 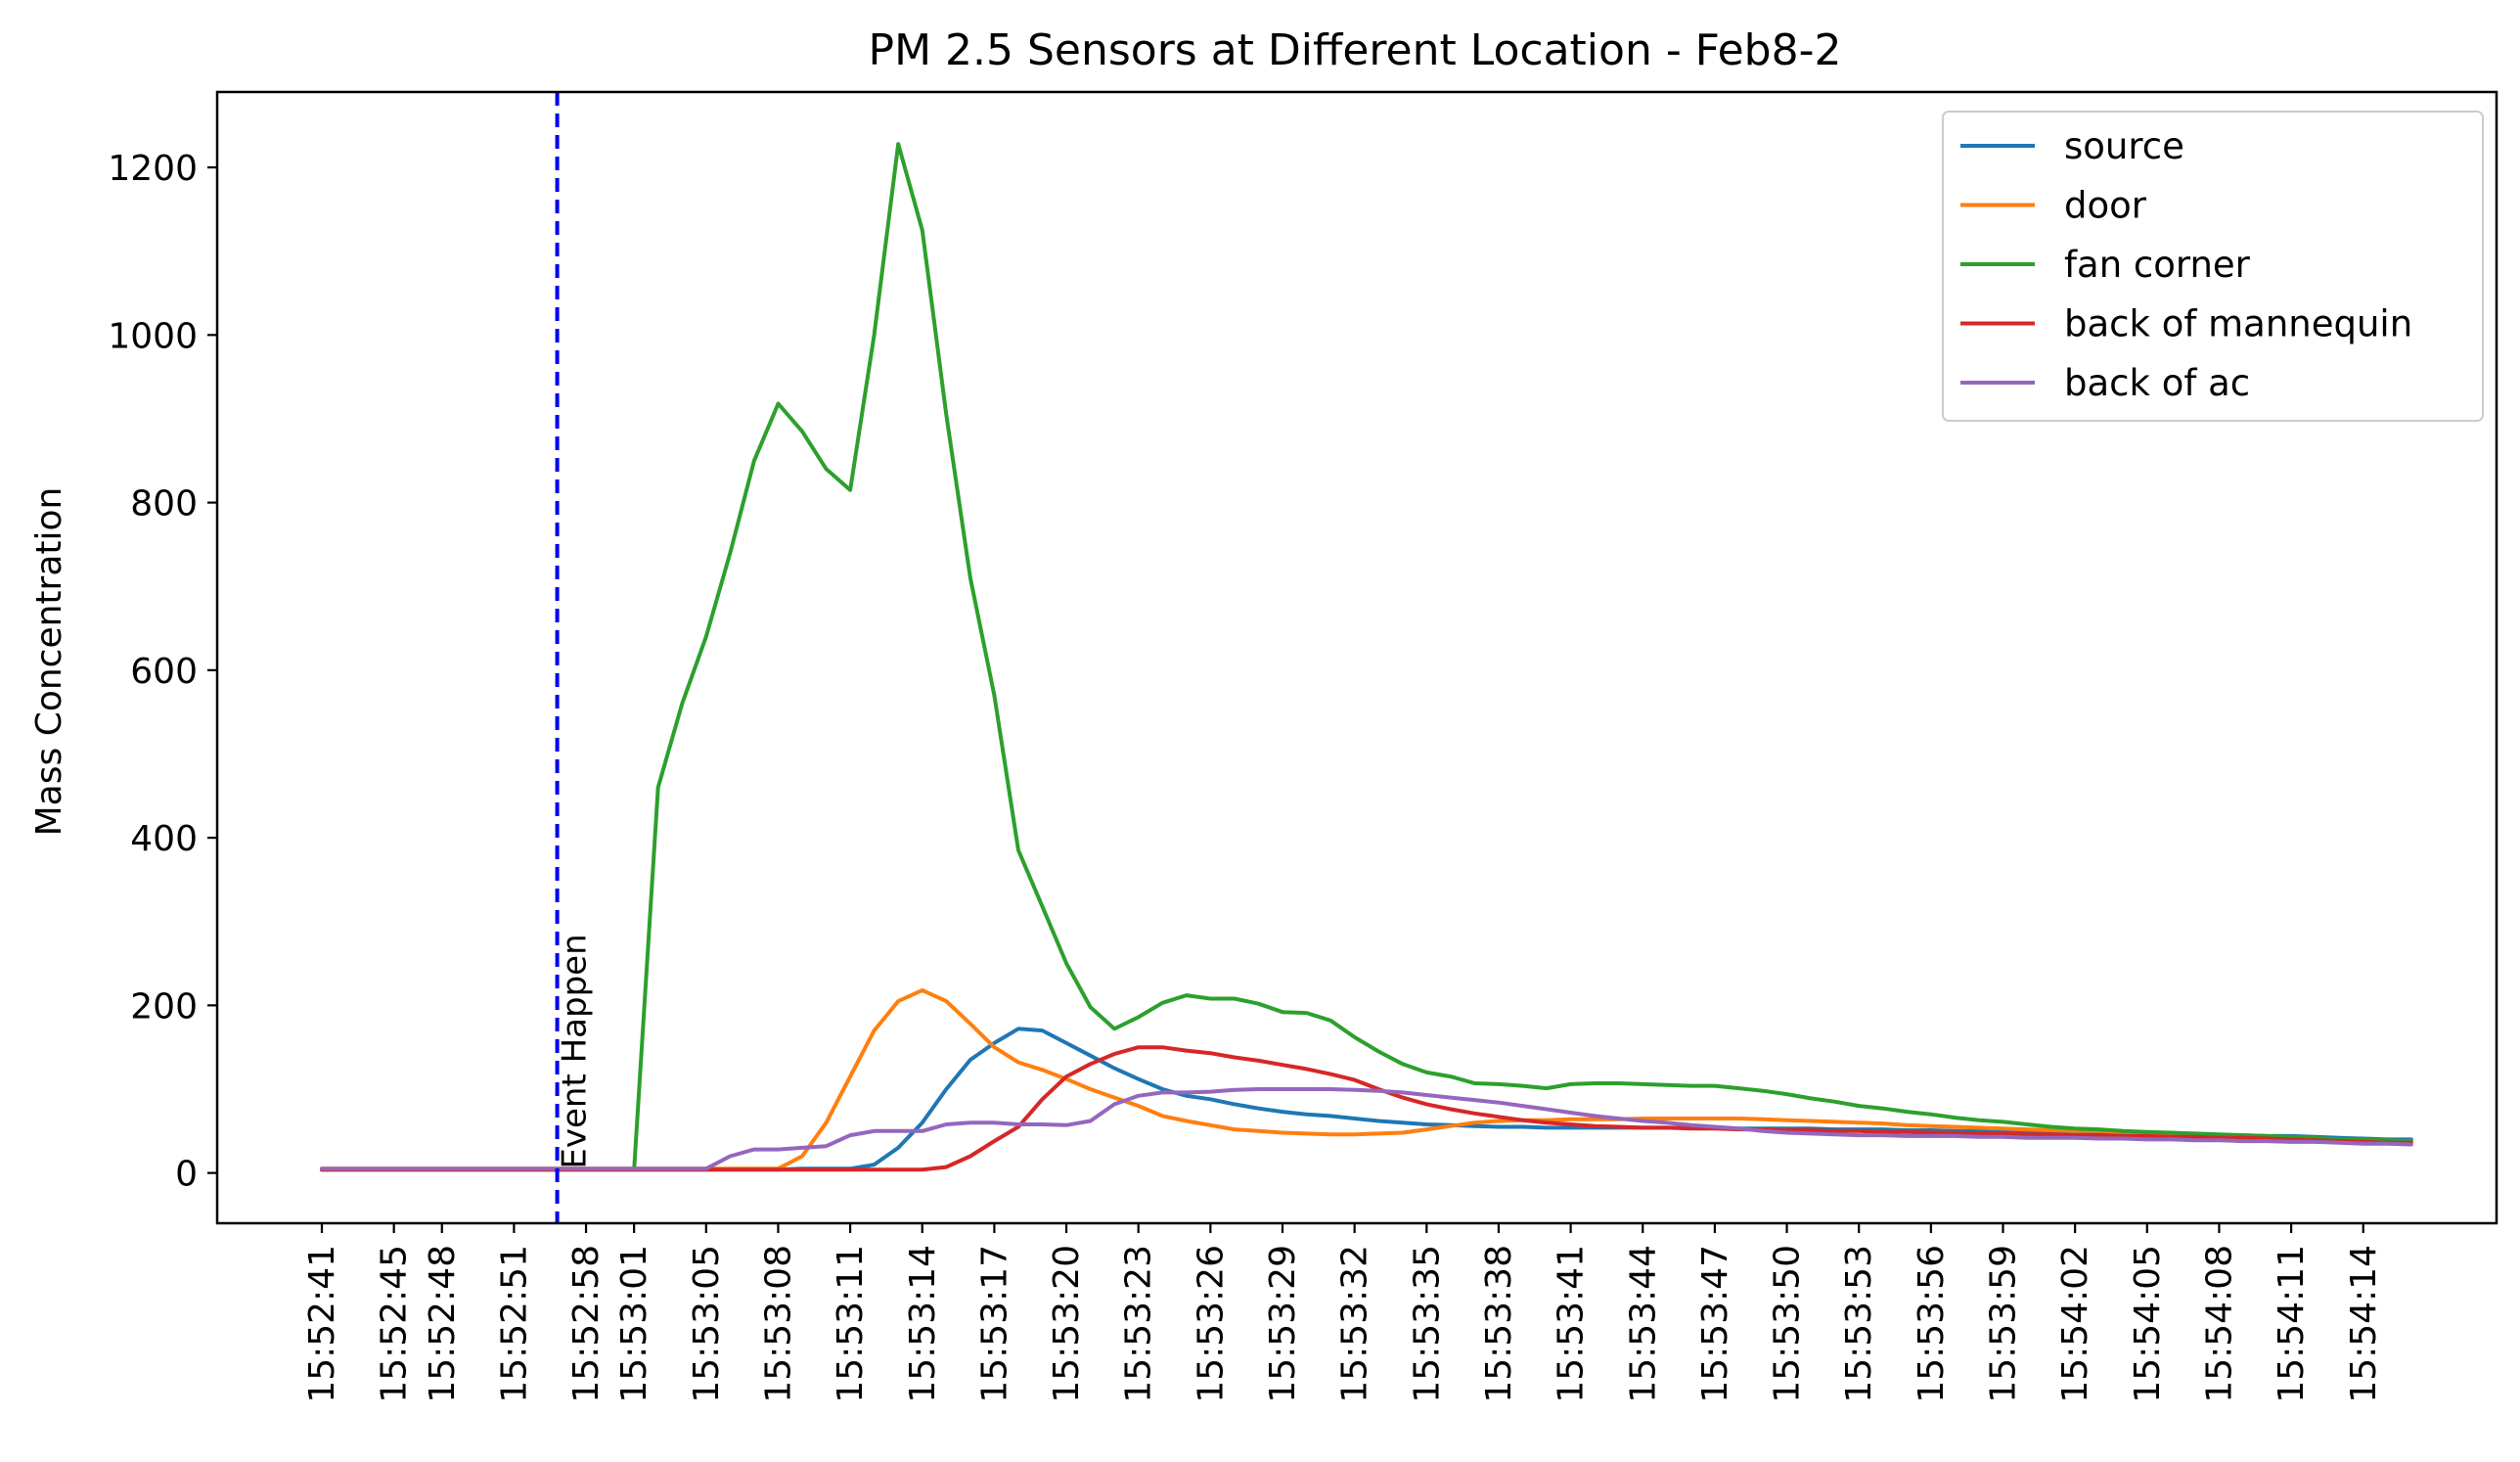 I want to click on x-tick-label: 15:53:56, so click(x=1932, y=1324).